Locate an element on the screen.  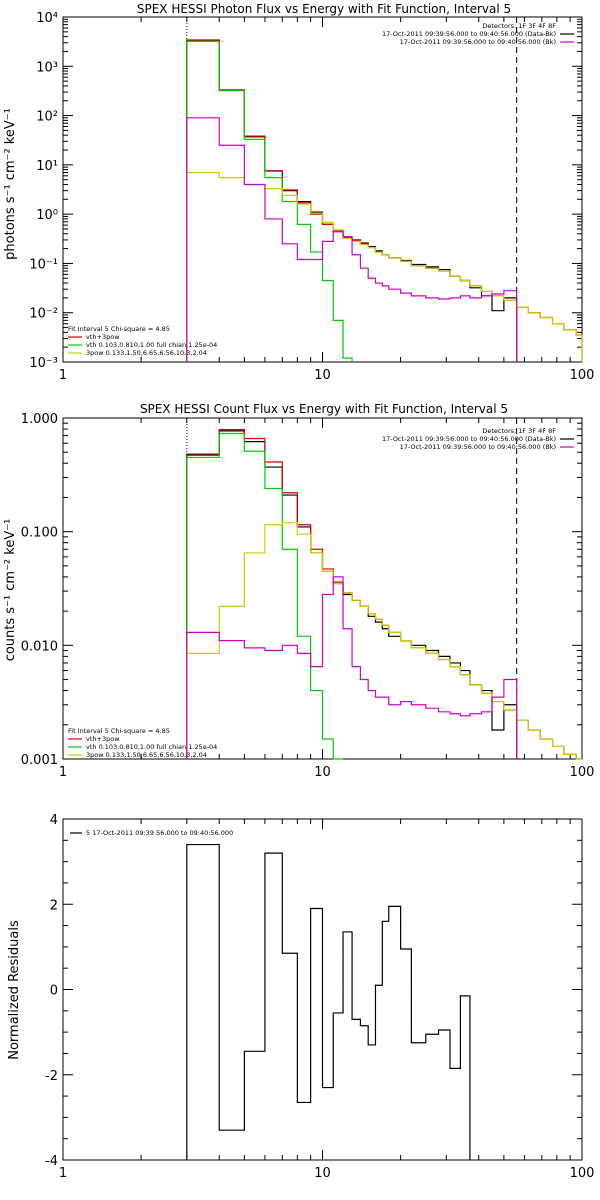
y-tick-label: 0.100 is located at coordinates (39, 533).